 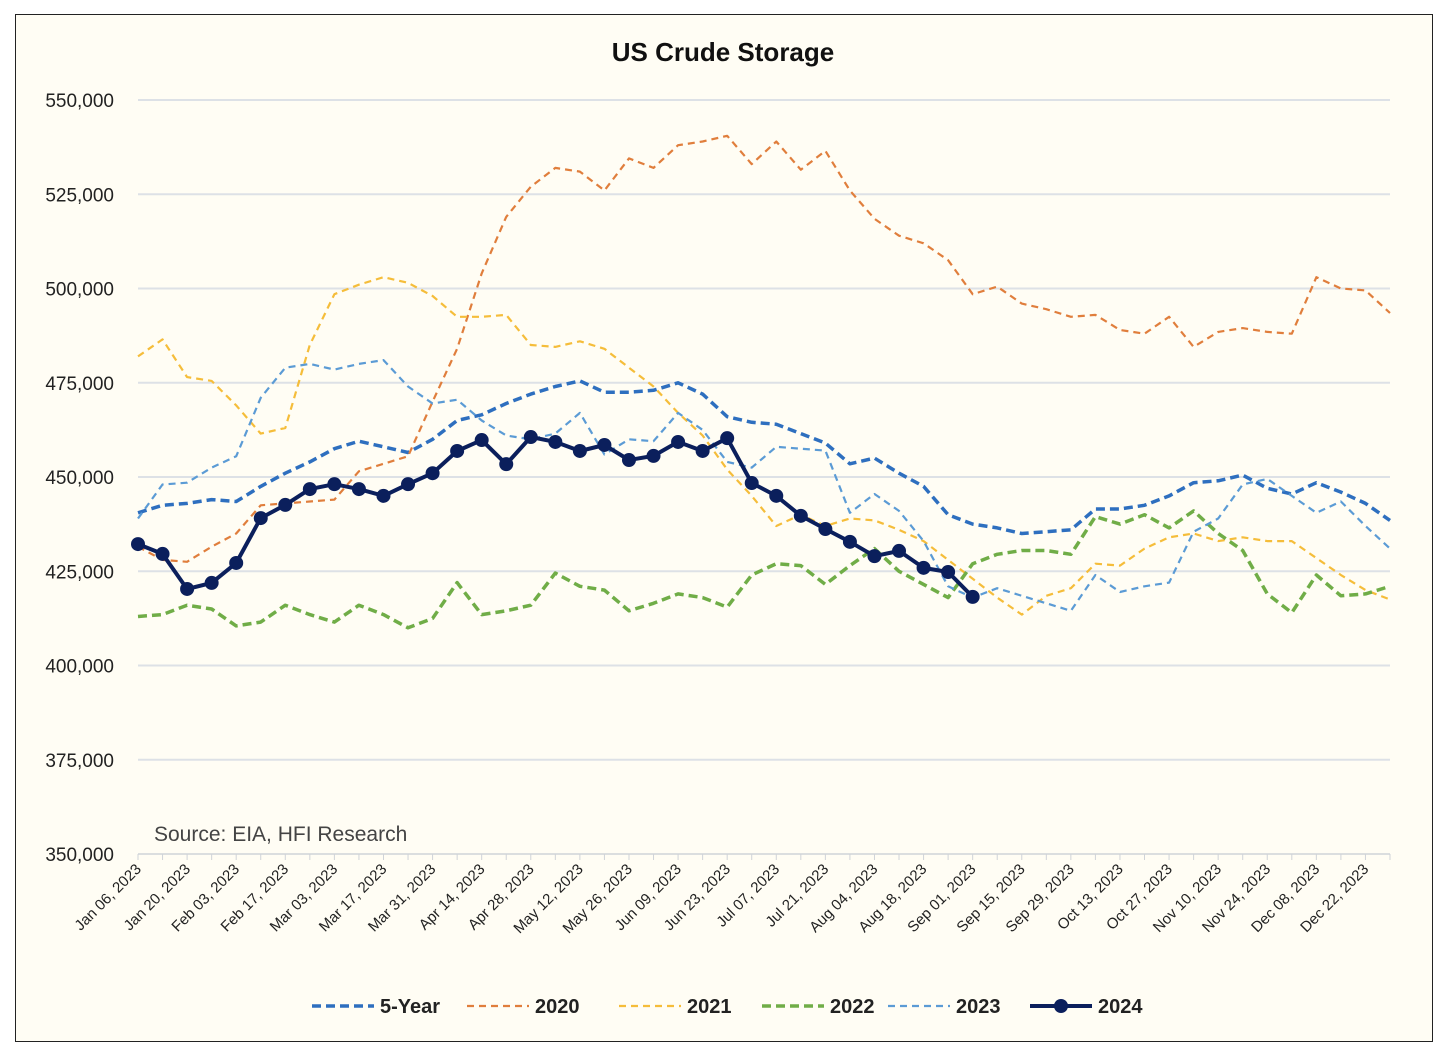 I want to click on legend-marker-2024, so click(x=1061, y=1006).